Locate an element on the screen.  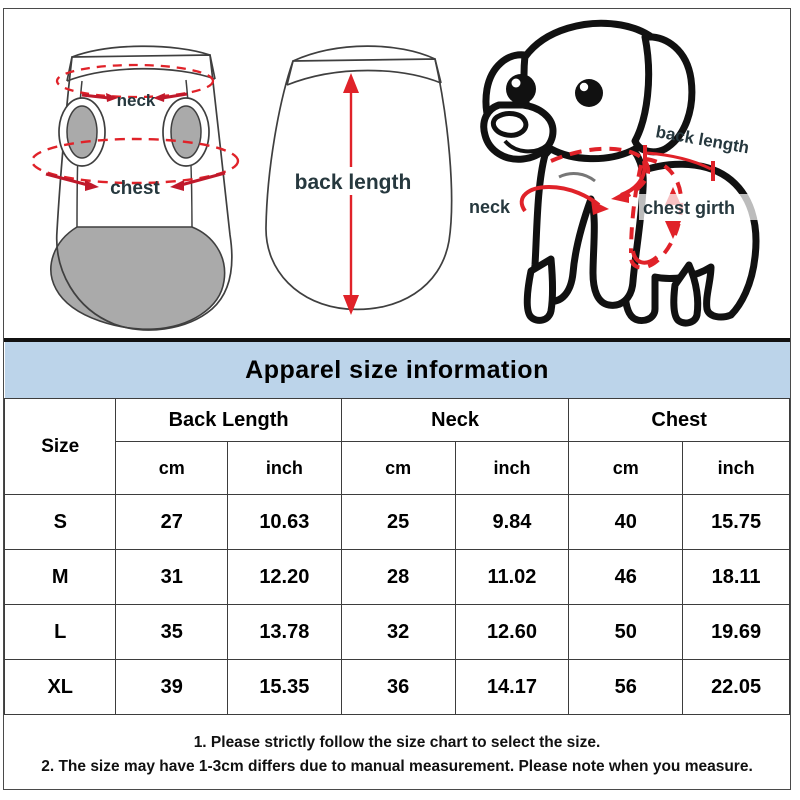
table-row: S 27 10.63 25 9.84 40 15.75 is located at coordinates (396, 522).